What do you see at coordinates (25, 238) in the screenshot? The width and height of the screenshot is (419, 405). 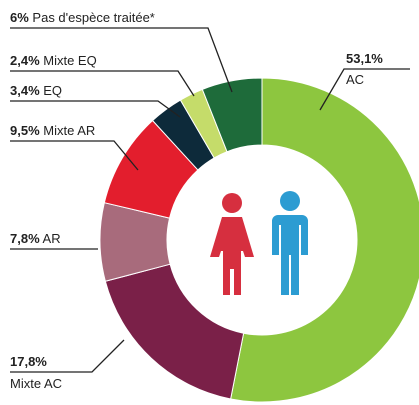 I see `value-label: 7,8%` at bounding box center [25, 238].